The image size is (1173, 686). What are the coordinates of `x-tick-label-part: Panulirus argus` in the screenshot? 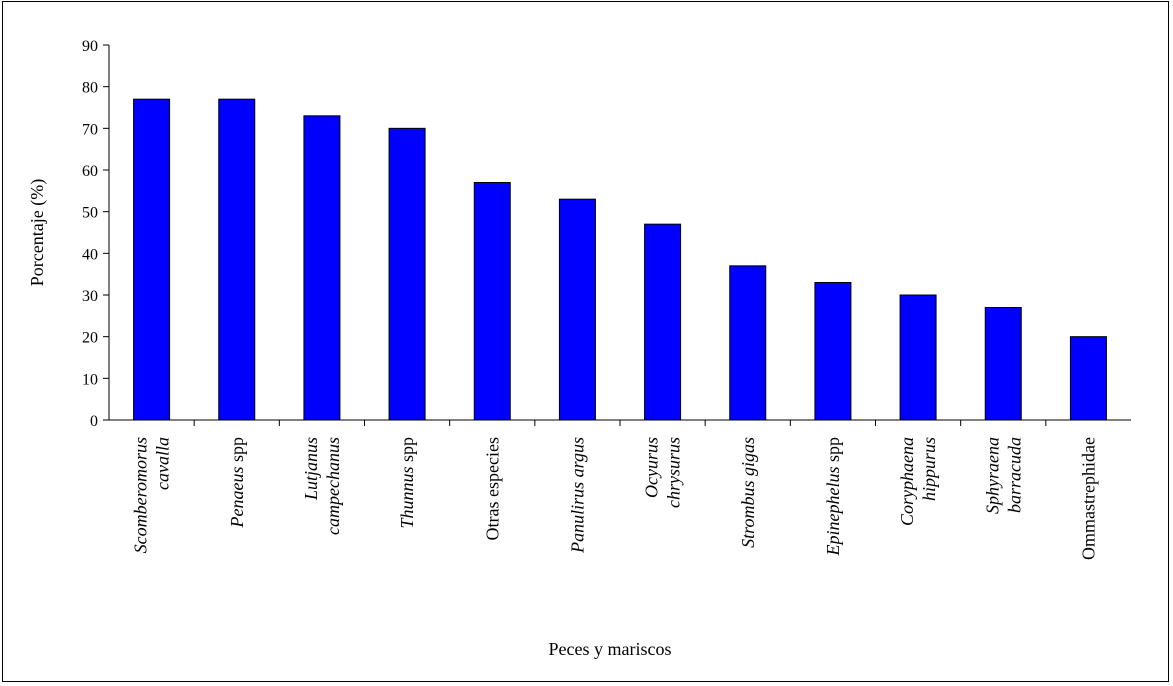 It's located at (577, 495).